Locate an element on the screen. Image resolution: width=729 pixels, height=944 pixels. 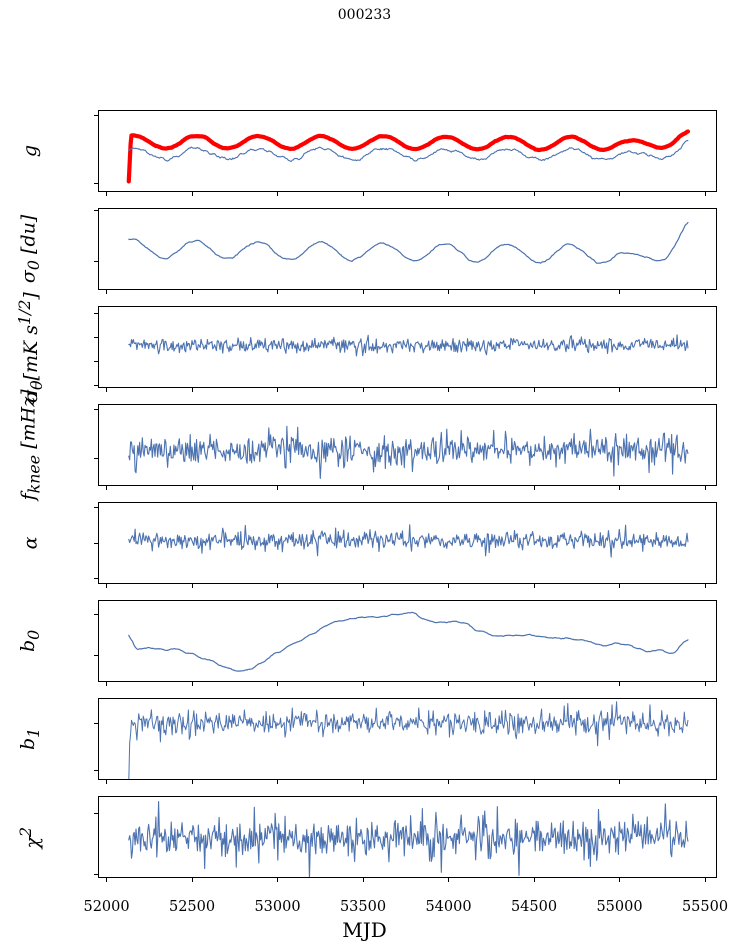
x-tick-label-6: 55000 is located at coordinates (619, 907).